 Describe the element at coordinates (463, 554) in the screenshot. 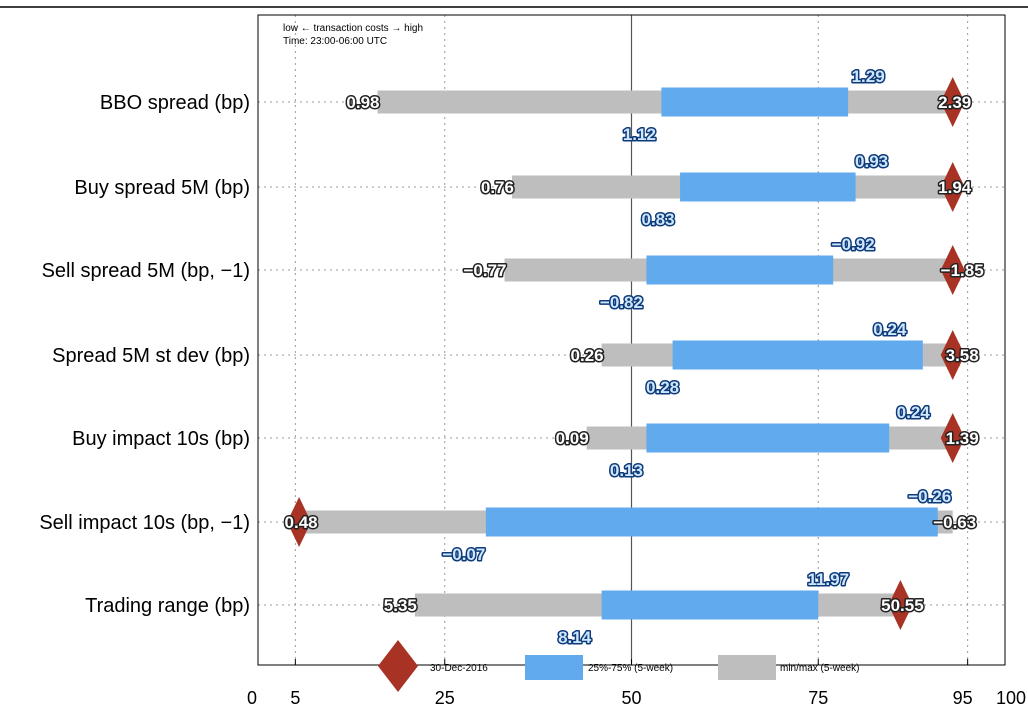

I see `q25-value-label: −0.07` at that location.